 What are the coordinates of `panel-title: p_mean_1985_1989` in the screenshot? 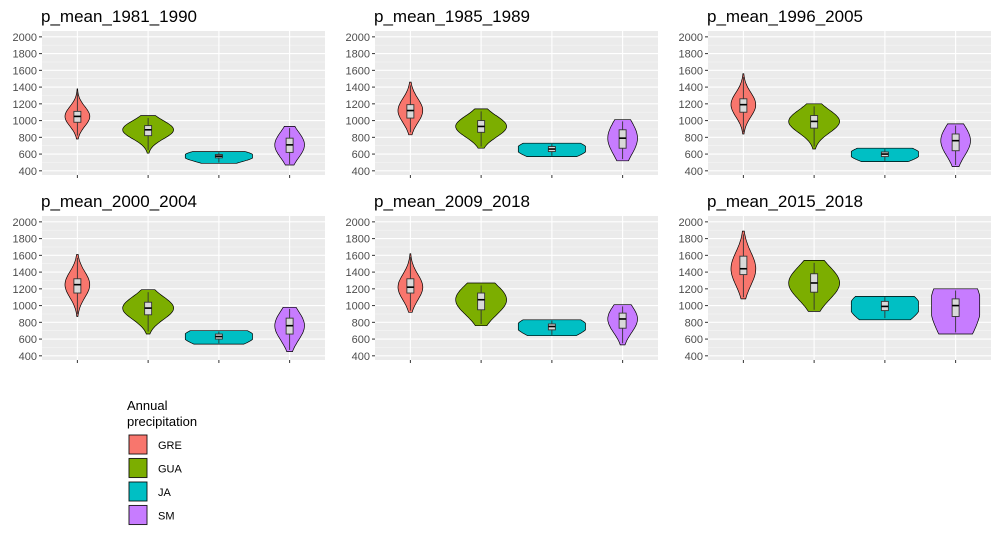 It's located at (452, 16).